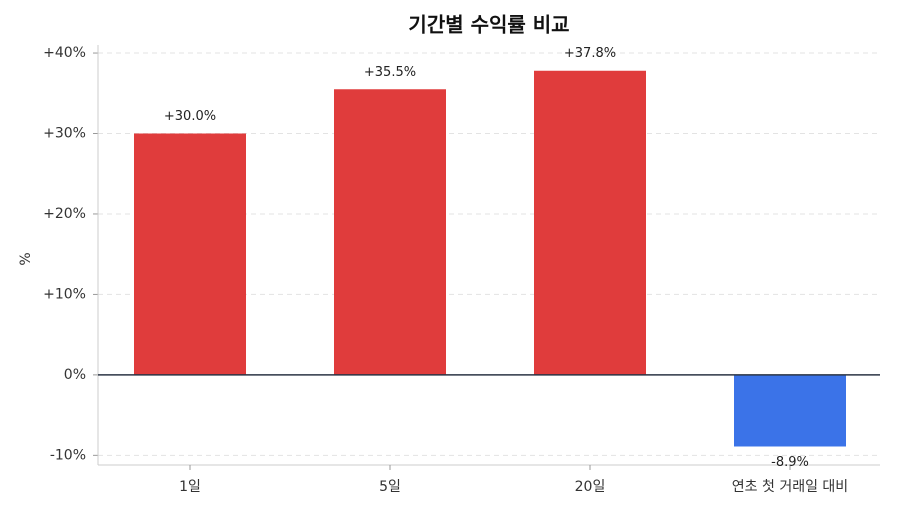  What do you see at coordinates (790, 462) in the screenshot?
I see `value-label: -8.9%` at bounding box center [790, 462].